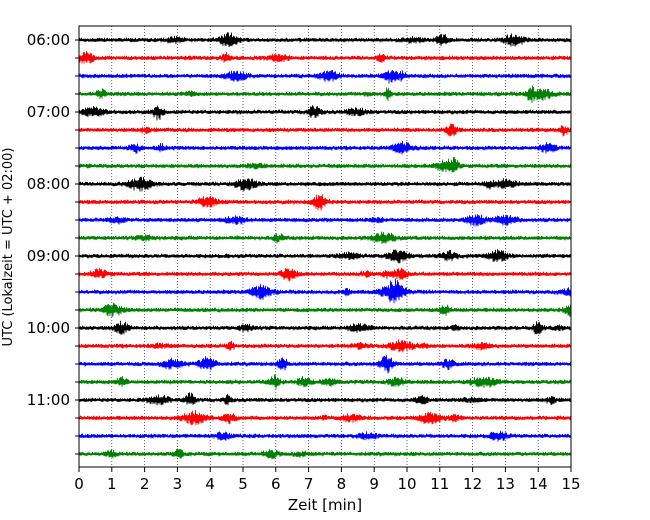 Image resolution: width=650 pixels, height=520 pixels. Describe the element at coordinates (178, 484) in the screenshot. I see `x-tick-label-3: 3` at that location.